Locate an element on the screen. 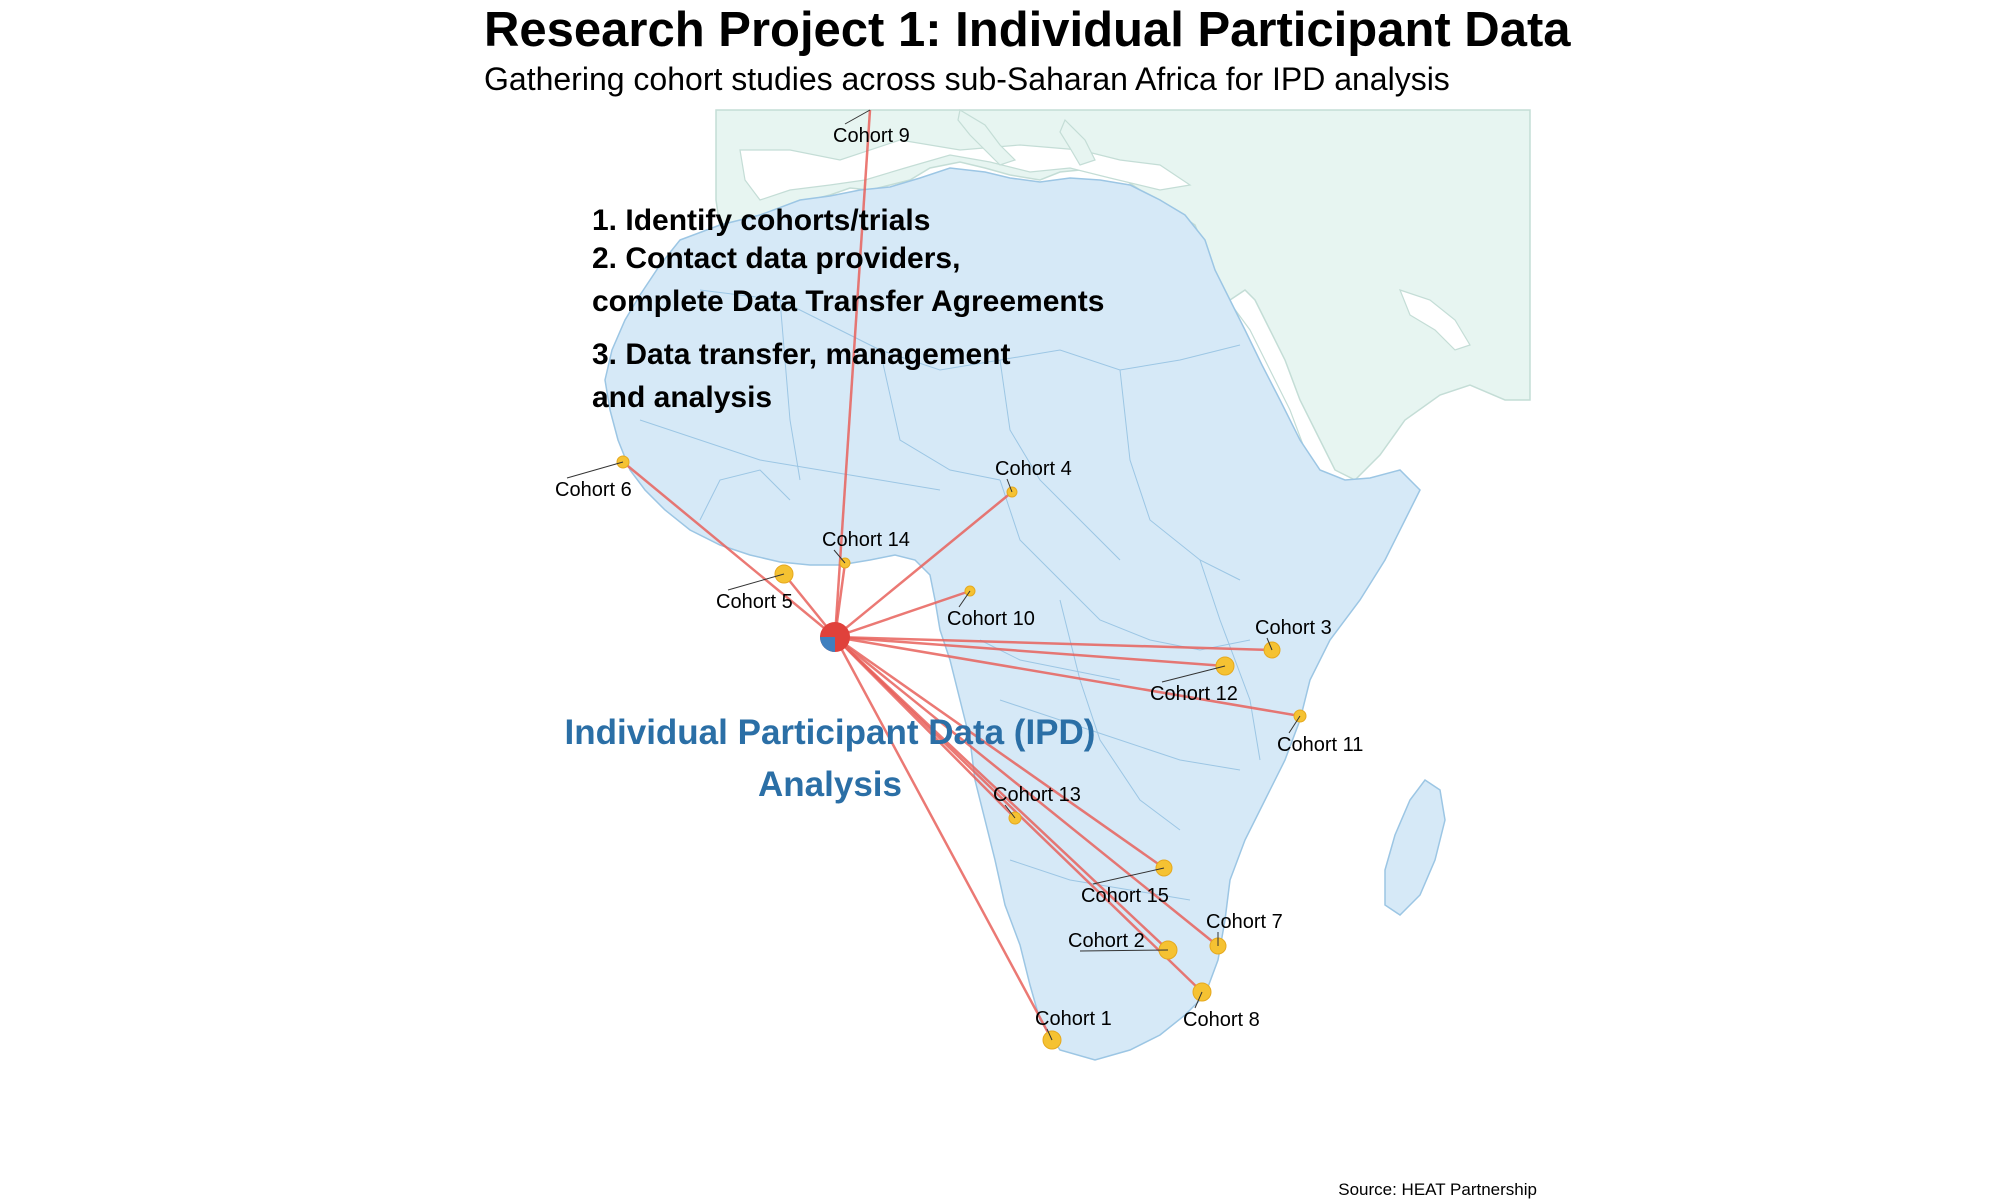  ipd-label-line-1: Individual Participant Data (IPD) is located at coordinates (830, 732).